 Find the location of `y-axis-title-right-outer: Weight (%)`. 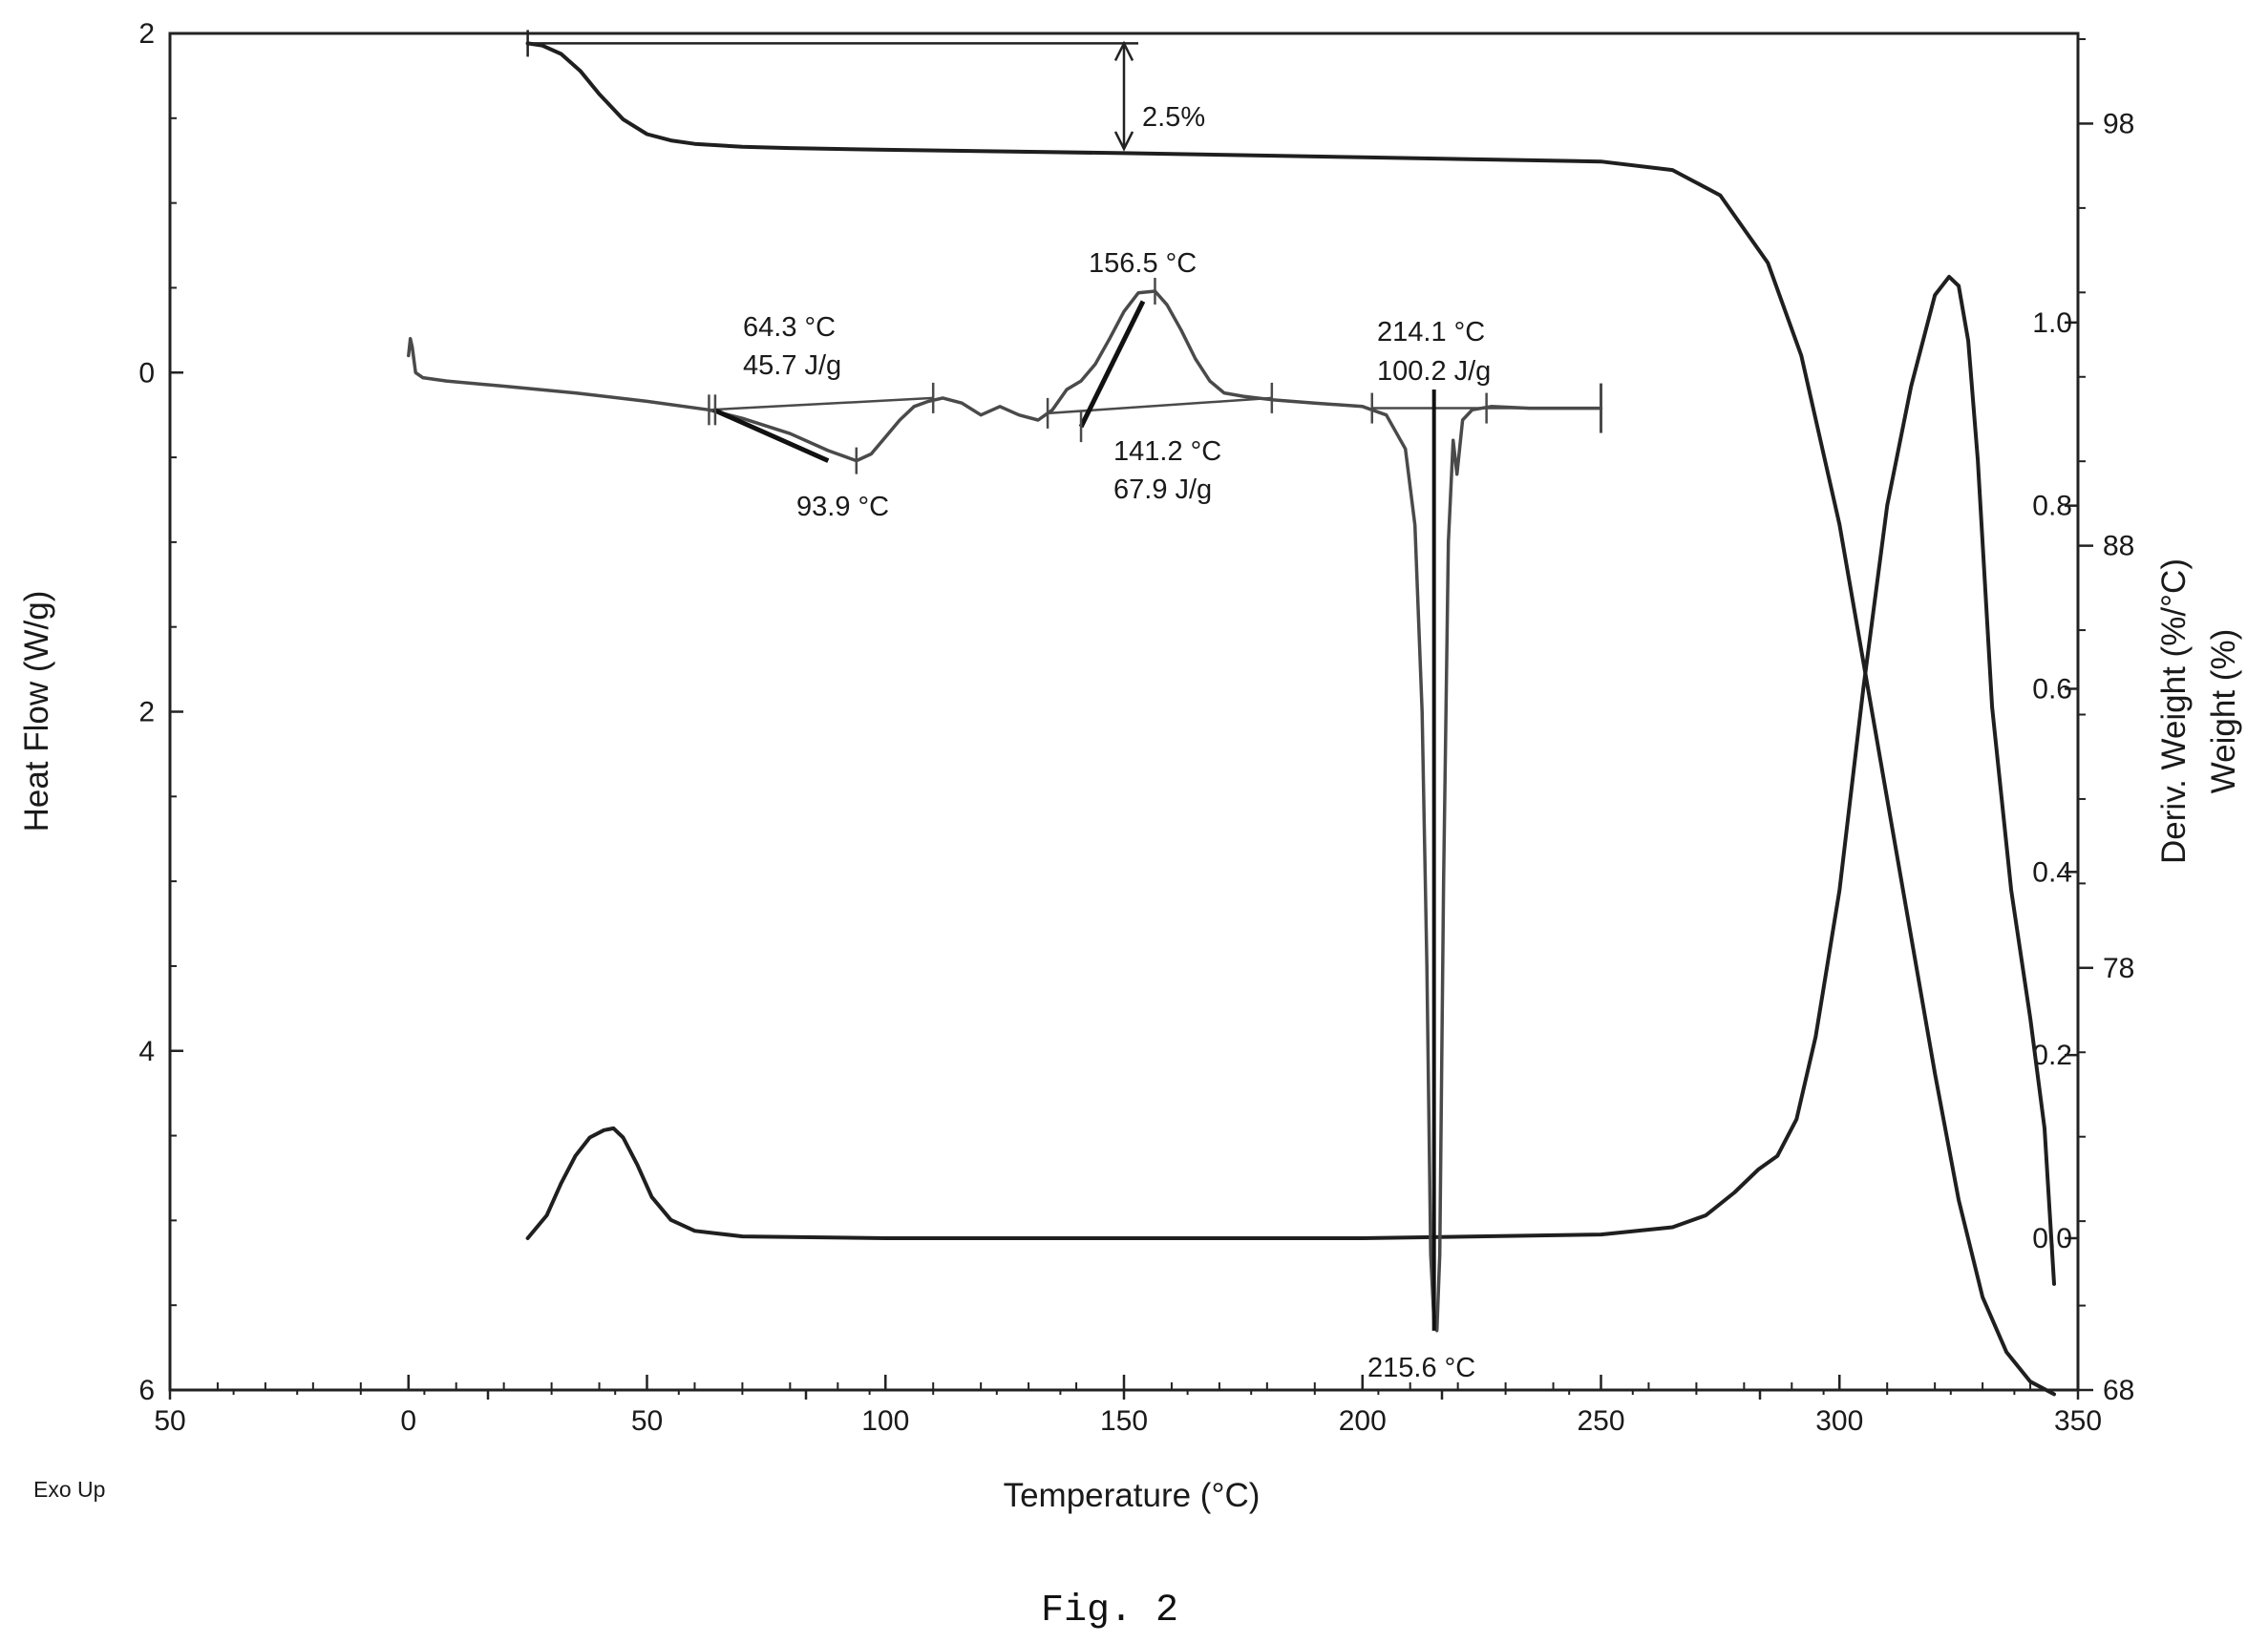

y-axis-title-right-outer: Weight (%) is located at coordinates (2223, 711).